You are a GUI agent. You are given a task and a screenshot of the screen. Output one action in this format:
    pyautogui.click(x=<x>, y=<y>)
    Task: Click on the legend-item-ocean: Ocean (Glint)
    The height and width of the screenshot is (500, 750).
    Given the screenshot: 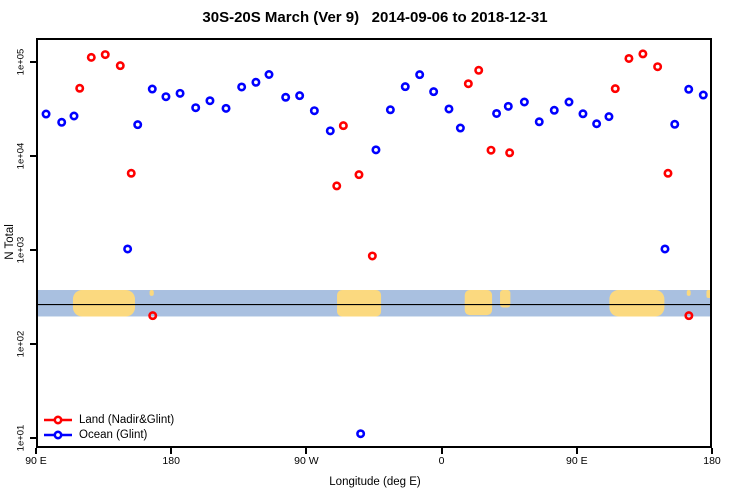 What is the action you would take?
    pyautogui.click(x=108, y=436)
    